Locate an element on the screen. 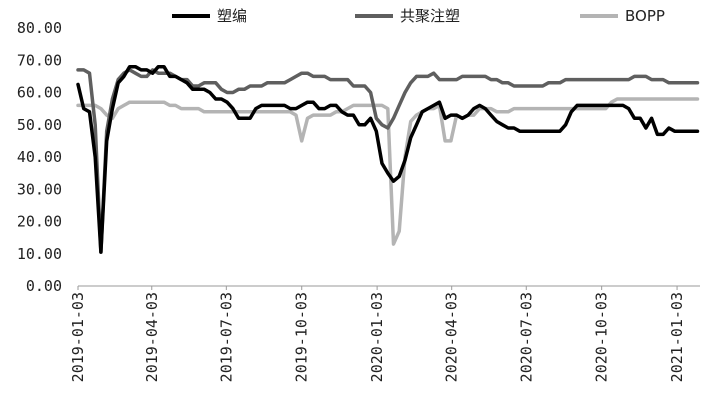 This screenshot has width=711, height=402. y-tick-label: 20.00 is located at coordinates (39, 222).